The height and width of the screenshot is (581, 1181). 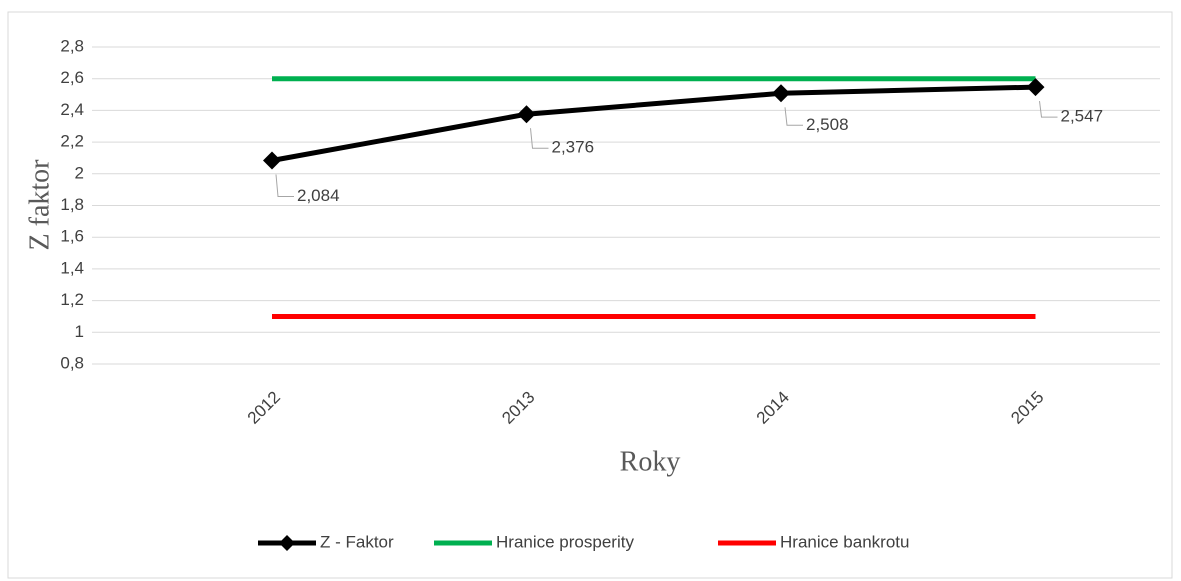 What do you see at coordinates (72, 204) in the screenshot?
I see `y-tick-label: 1,8` at bounding box center [72, 204].